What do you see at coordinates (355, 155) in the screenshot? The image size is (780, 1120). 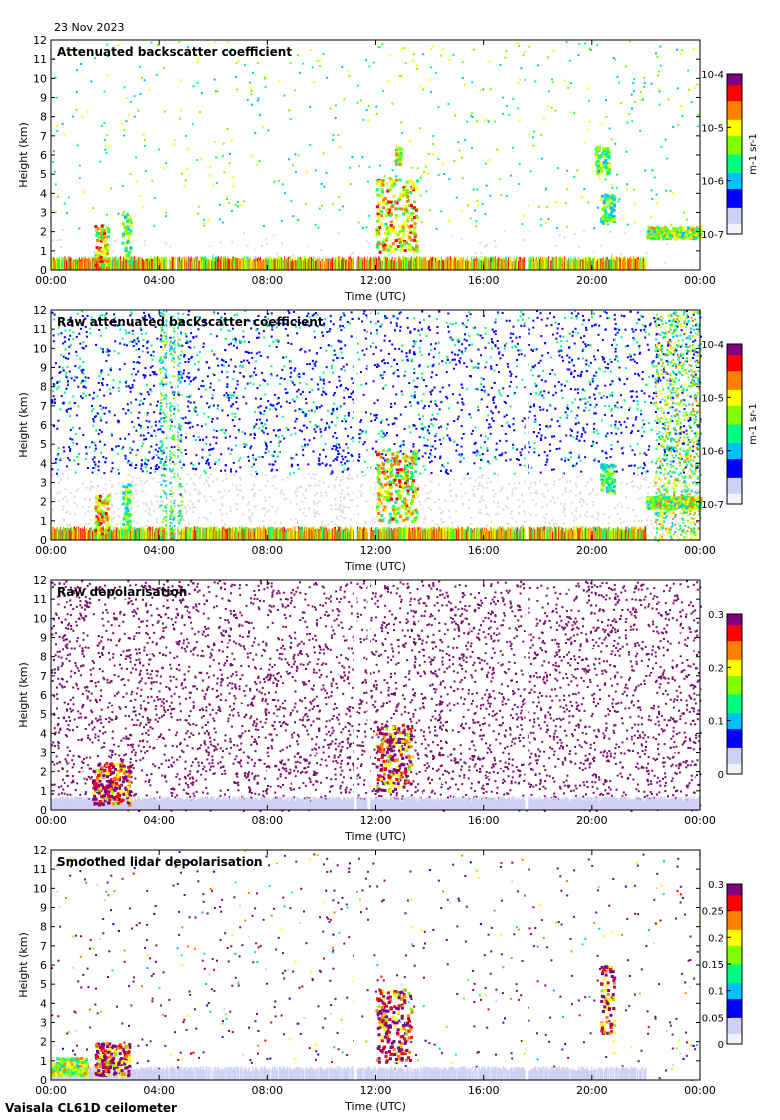 I see `data-gap` at bounding box center [355, 155].